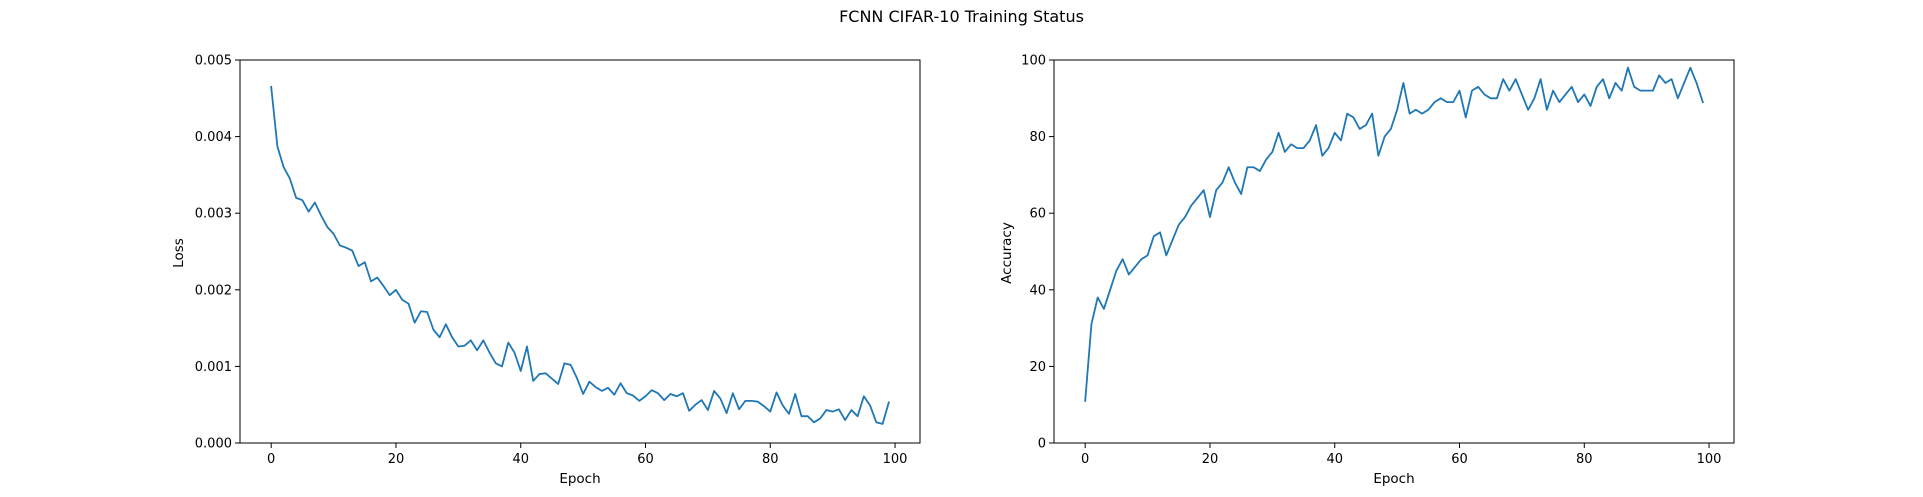 The width and height of the screenshot is (1923, 497). What do you see at coordinates (520, 459) in the screenshot?
I see `loss-chart-xtick-label: 40` at bounding box center [520, 459].